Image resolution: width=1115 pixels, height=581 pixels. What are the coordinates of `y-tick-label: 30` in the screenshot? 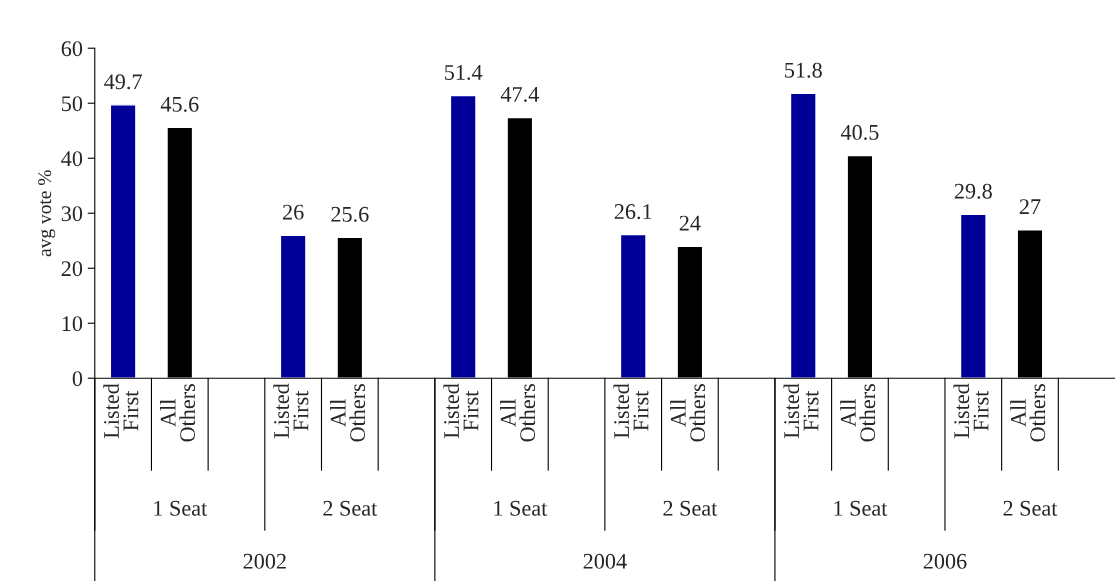 It's located at (72, 214).